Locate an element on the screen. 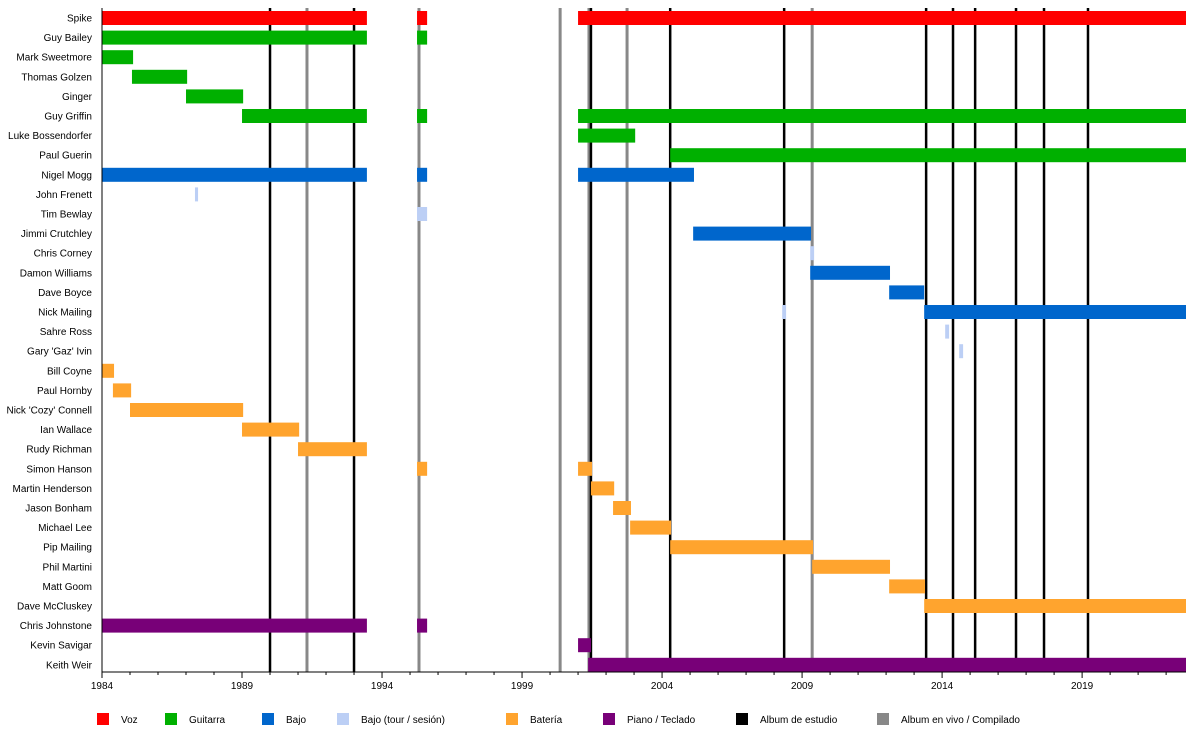  member-label: Pip Mailing is located at coordinates (67, 548).